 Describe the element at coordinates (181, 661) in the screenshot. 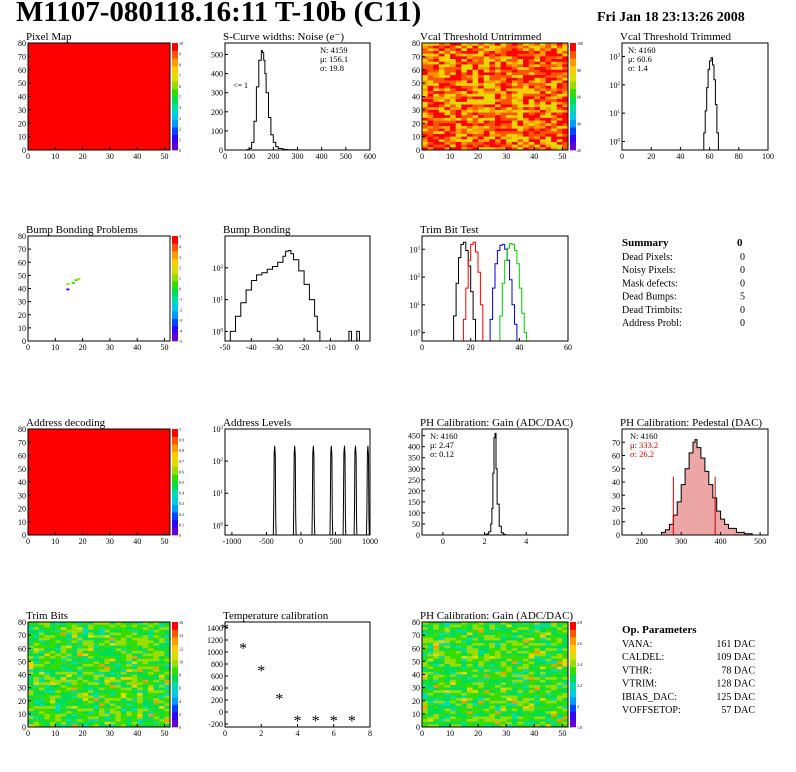

I see `palette-tick-label: 10` at that location.